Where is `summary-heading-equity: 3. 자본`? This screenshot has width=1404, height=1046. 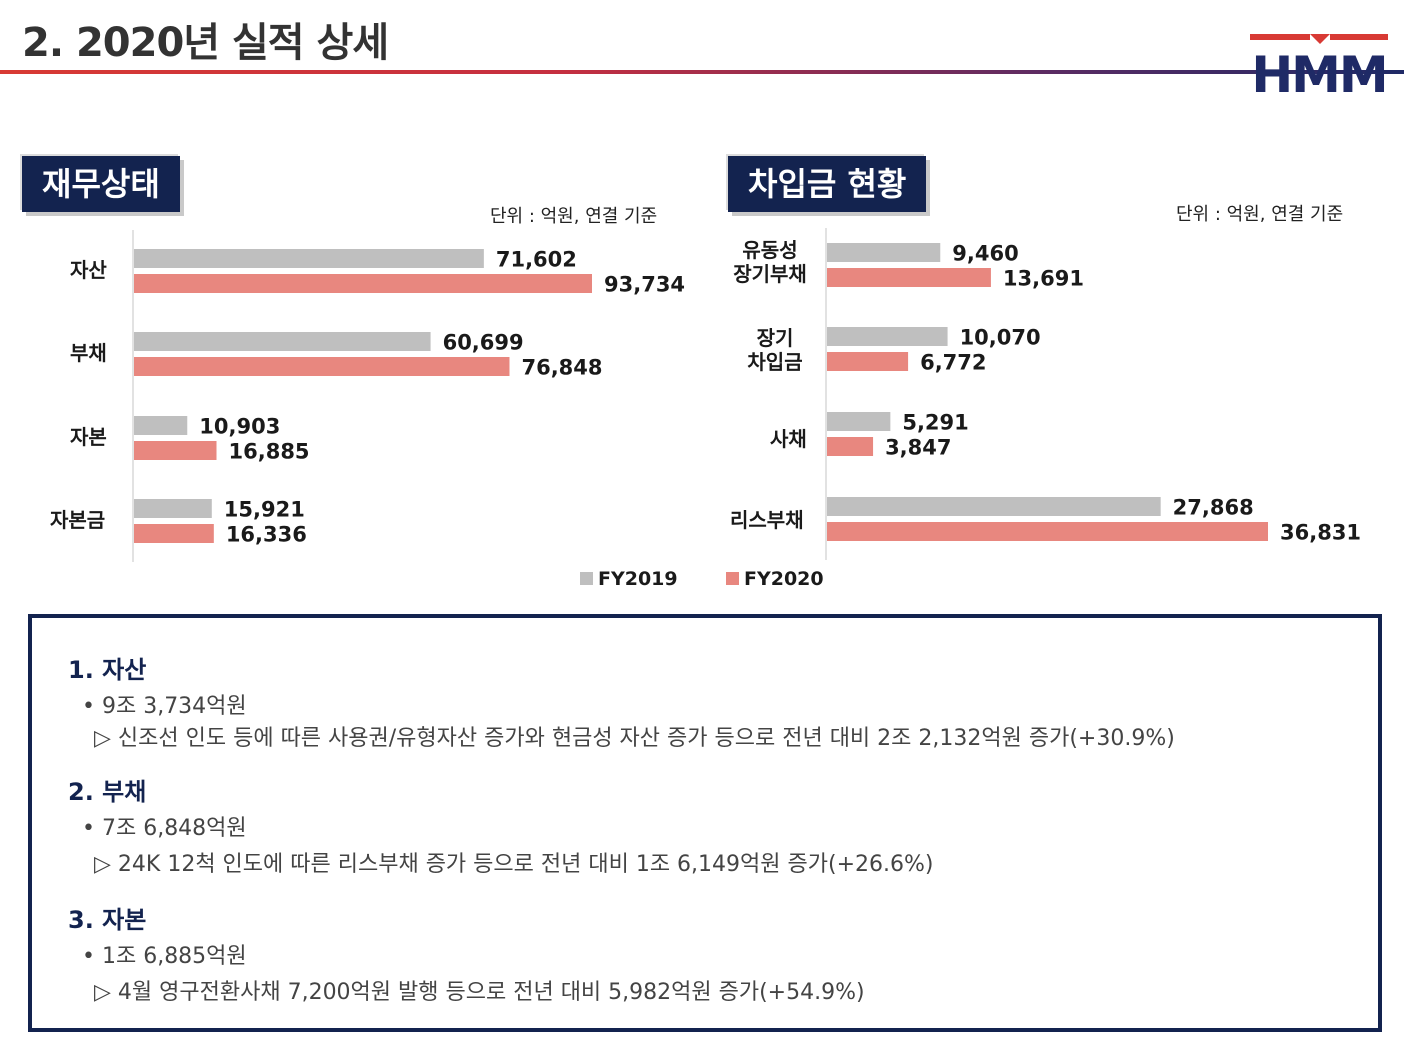 summary-heading-equity: 3. 자본 is located at coordinates (107, 920).